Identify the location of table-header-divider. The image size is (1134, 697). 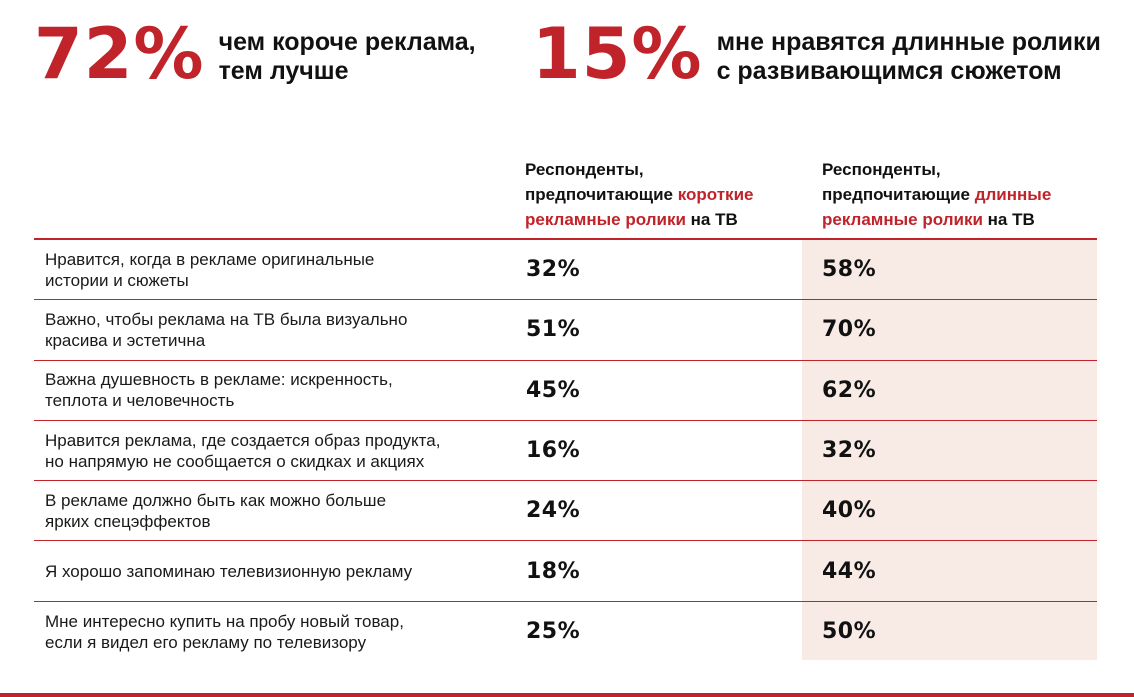
(565, 239).